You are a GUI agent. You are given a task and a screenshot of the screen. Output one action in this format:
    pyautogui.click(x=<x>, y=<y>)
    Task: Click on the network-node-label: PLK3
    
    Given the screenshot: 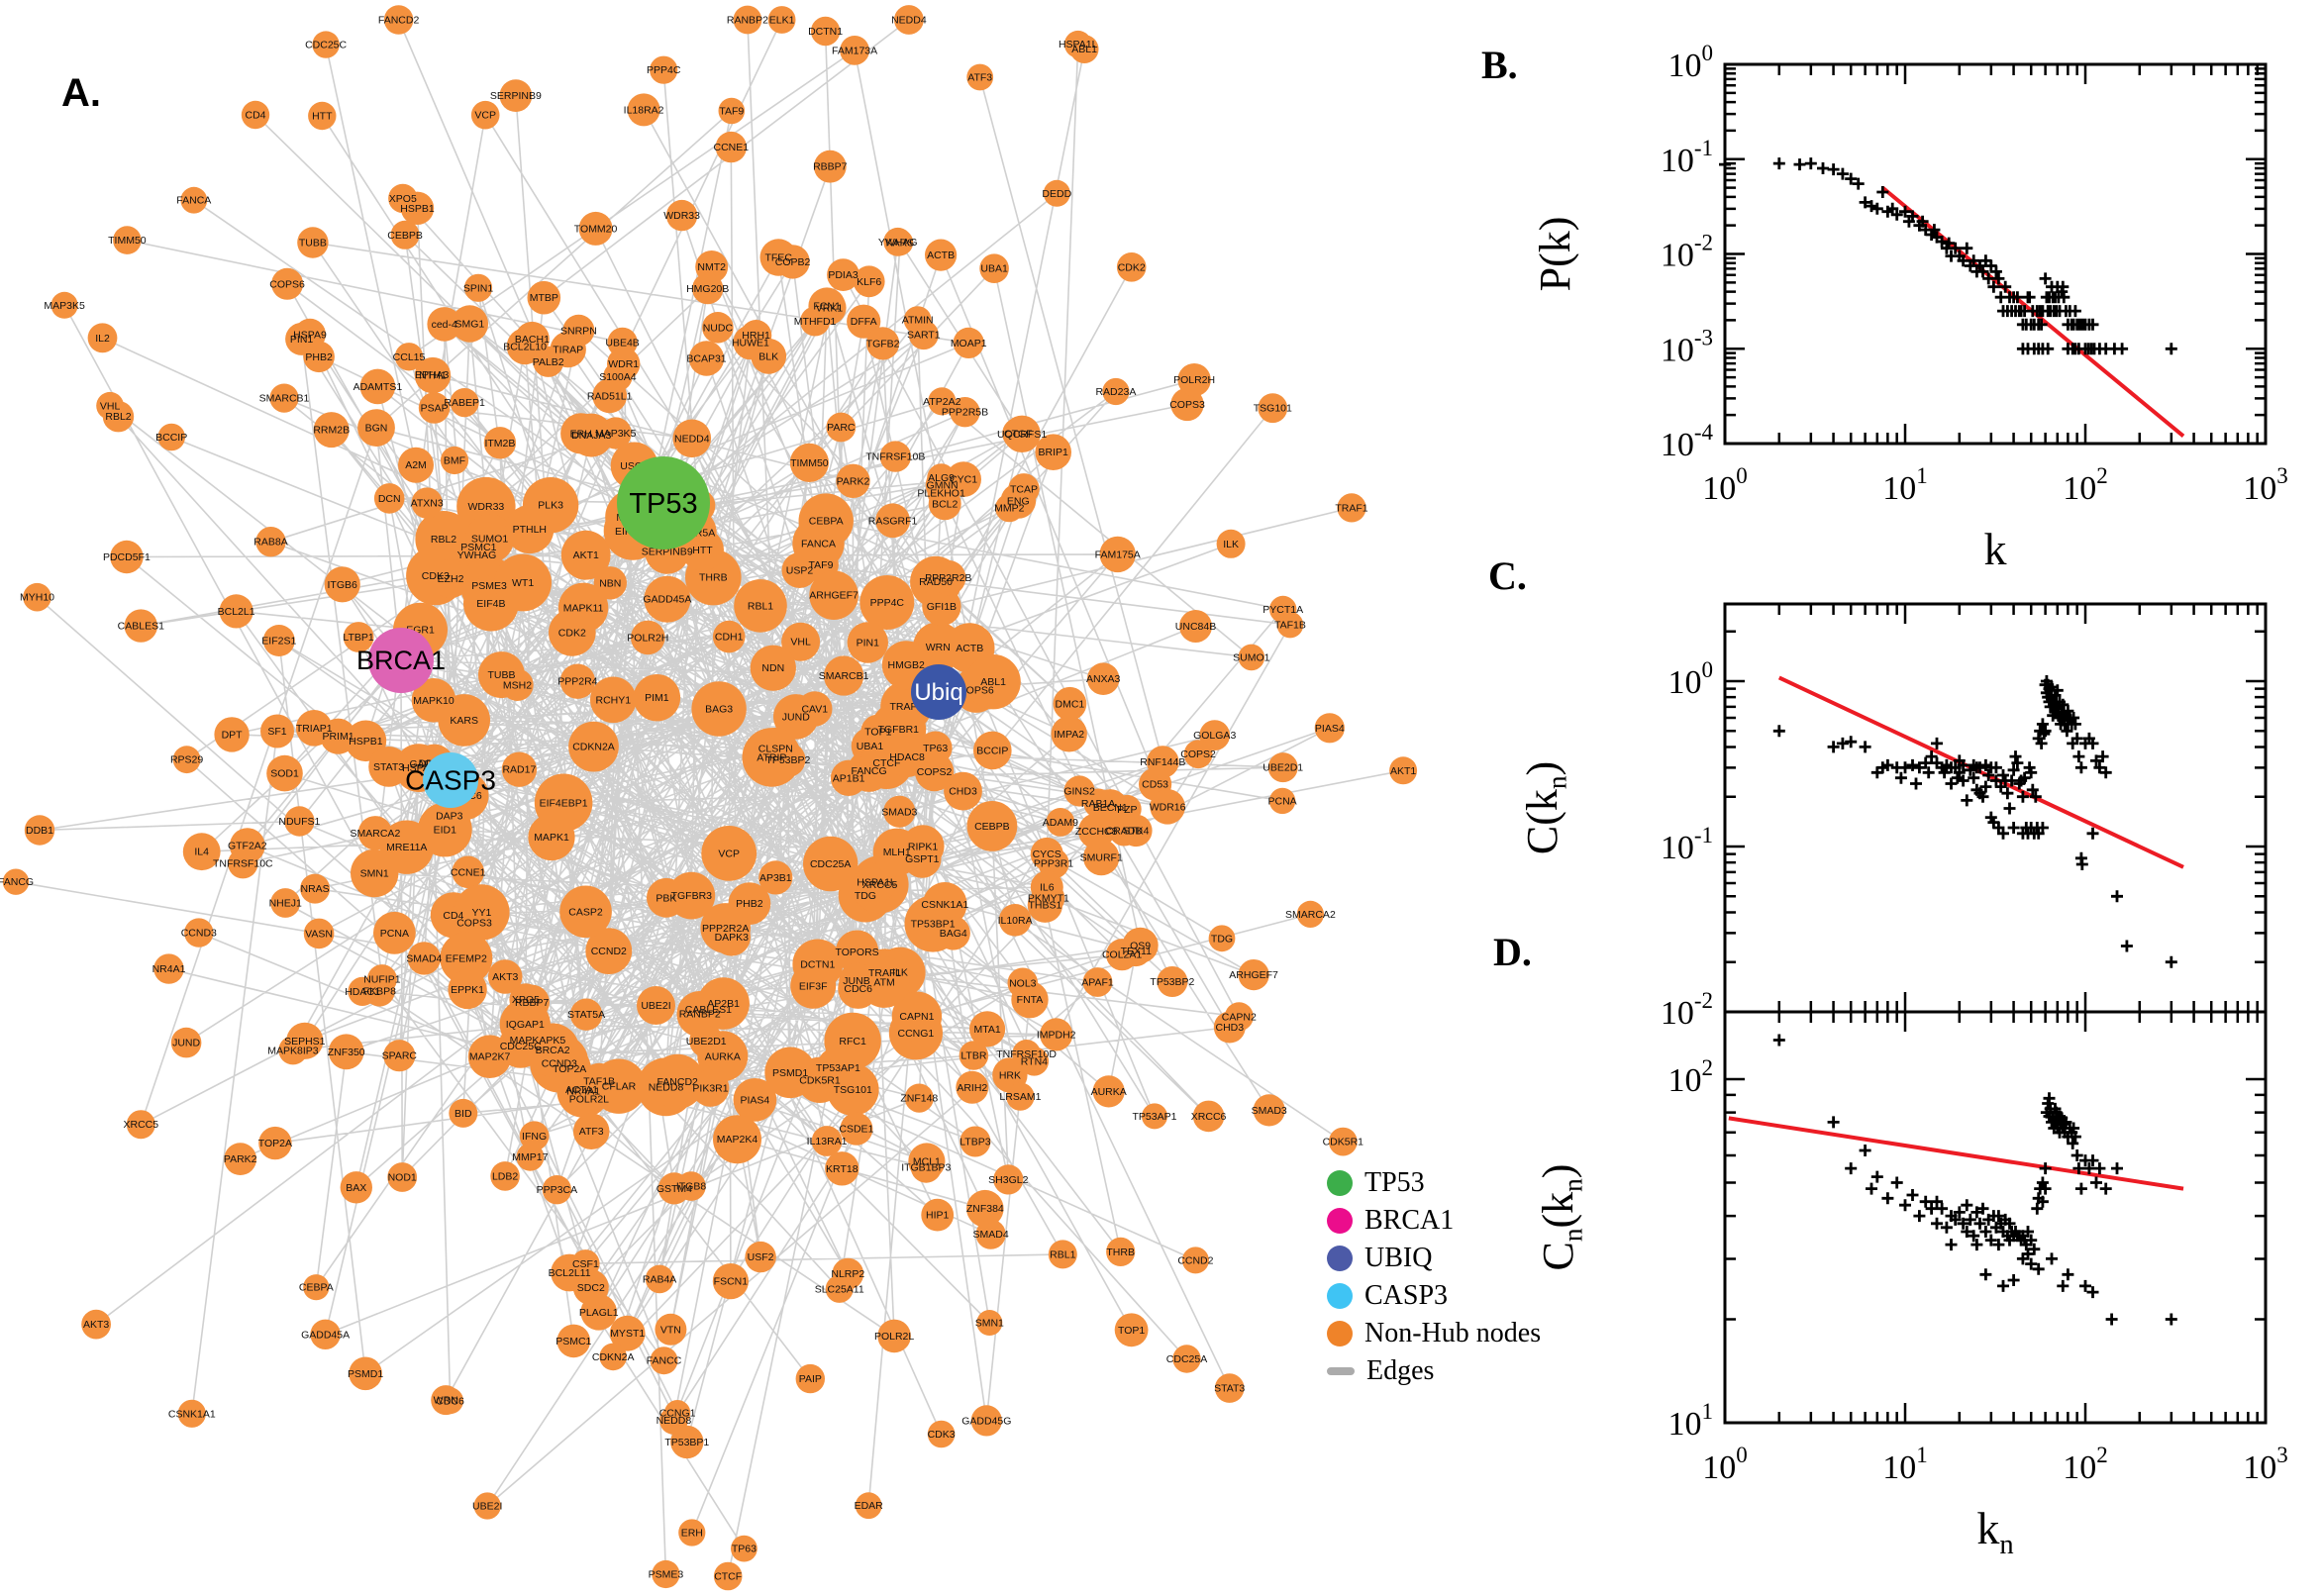 What is the action you would take?
    pyautogui.click(x=550, y=506)
    